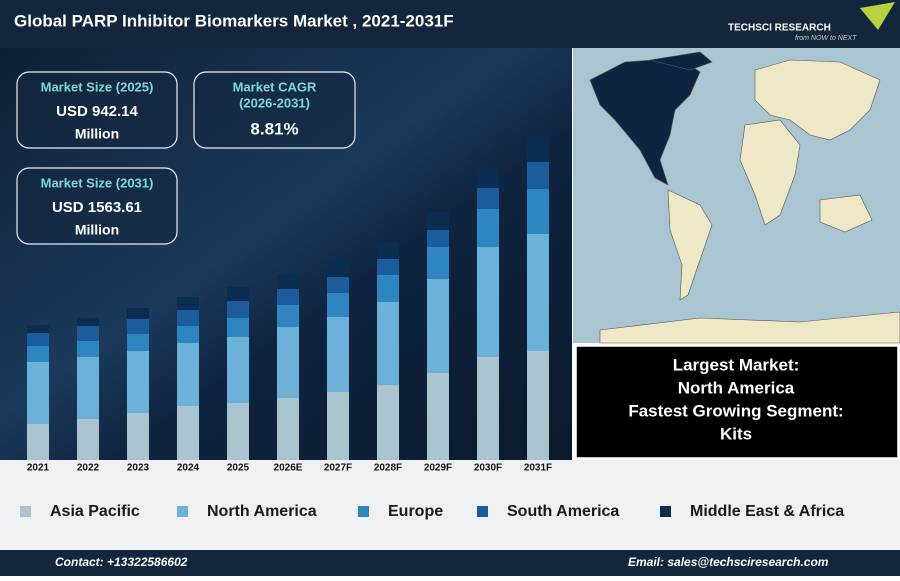 This screenshot has width=900, height=581. What do you see at coordinates (274, 128) in the screenshot?
I see `kpi-value: 8.81%` at bounding box center [274, 128].